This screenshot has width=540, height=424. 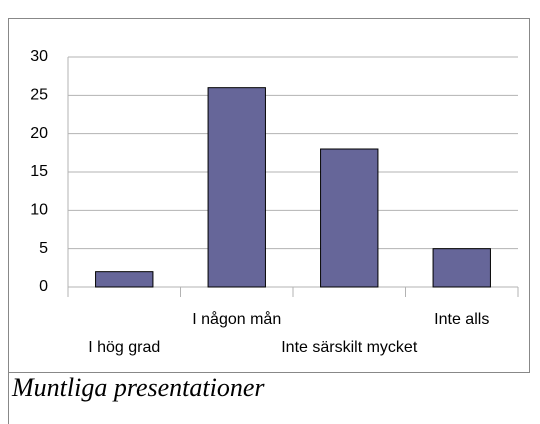 What do you see at coordinates (43, 248) in the screenshot?
I see `y-tick-label: 5` at bounding box center [43, 248].